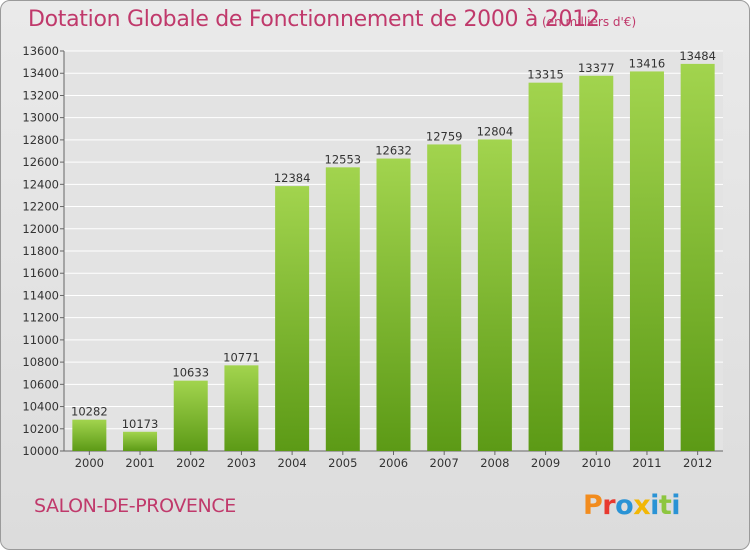  I want to click on x-tick-label: 2004, so click(291, 463).